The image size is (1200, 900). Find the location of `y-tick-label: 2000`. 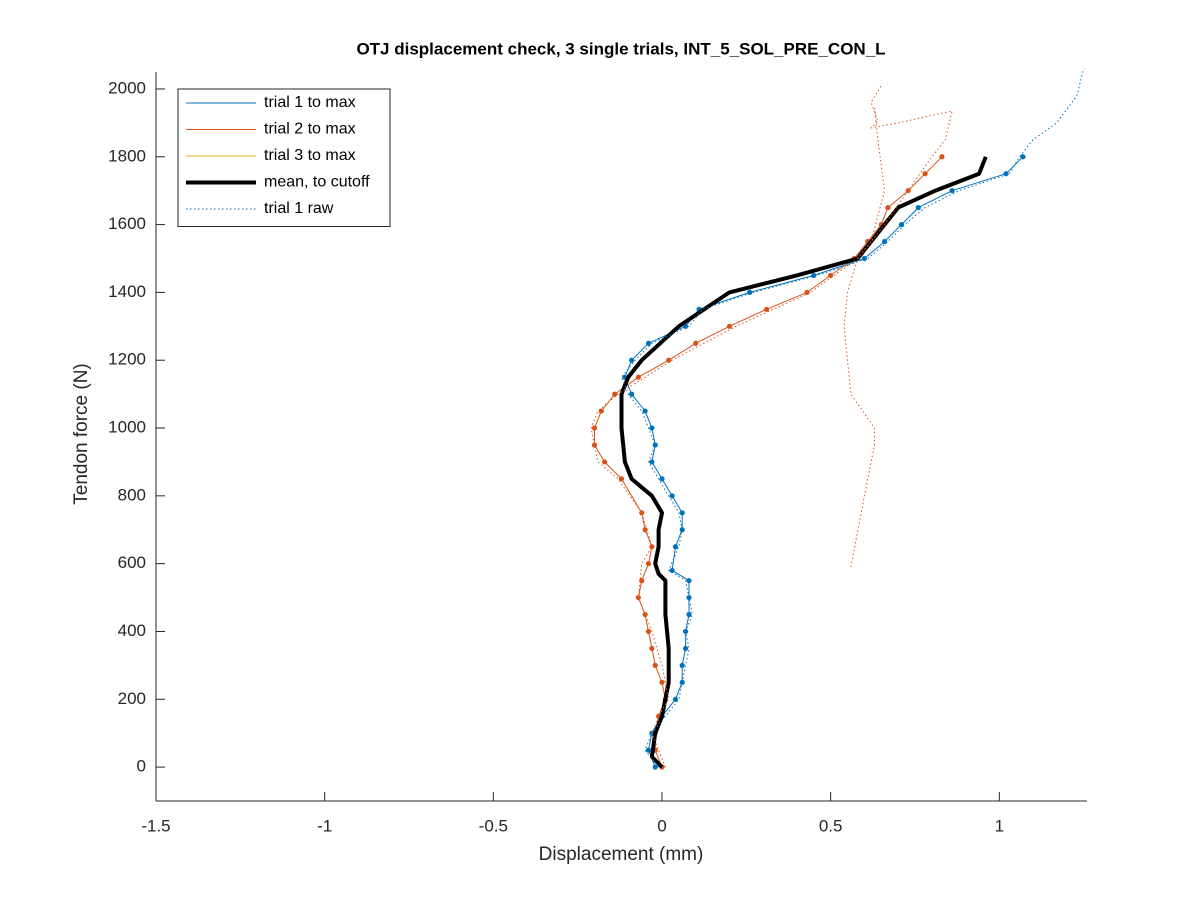

y-tick-label: 2000 is located at coordinates (127, 87).